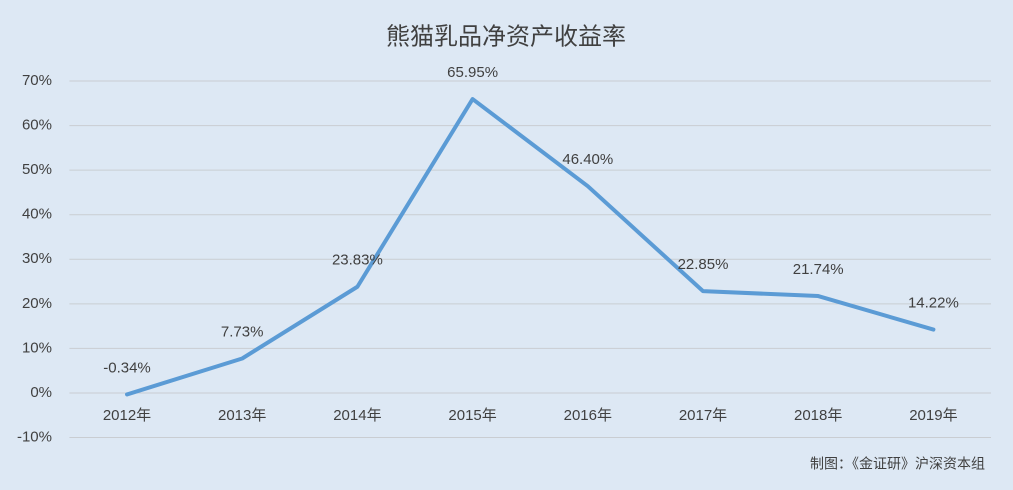 The height and width of the screenshot is (490, 1013). What do you see at coordinates (127, 367) in the screenshot?
I see `data-label: -0.34%` at bounding box center [127, 367].